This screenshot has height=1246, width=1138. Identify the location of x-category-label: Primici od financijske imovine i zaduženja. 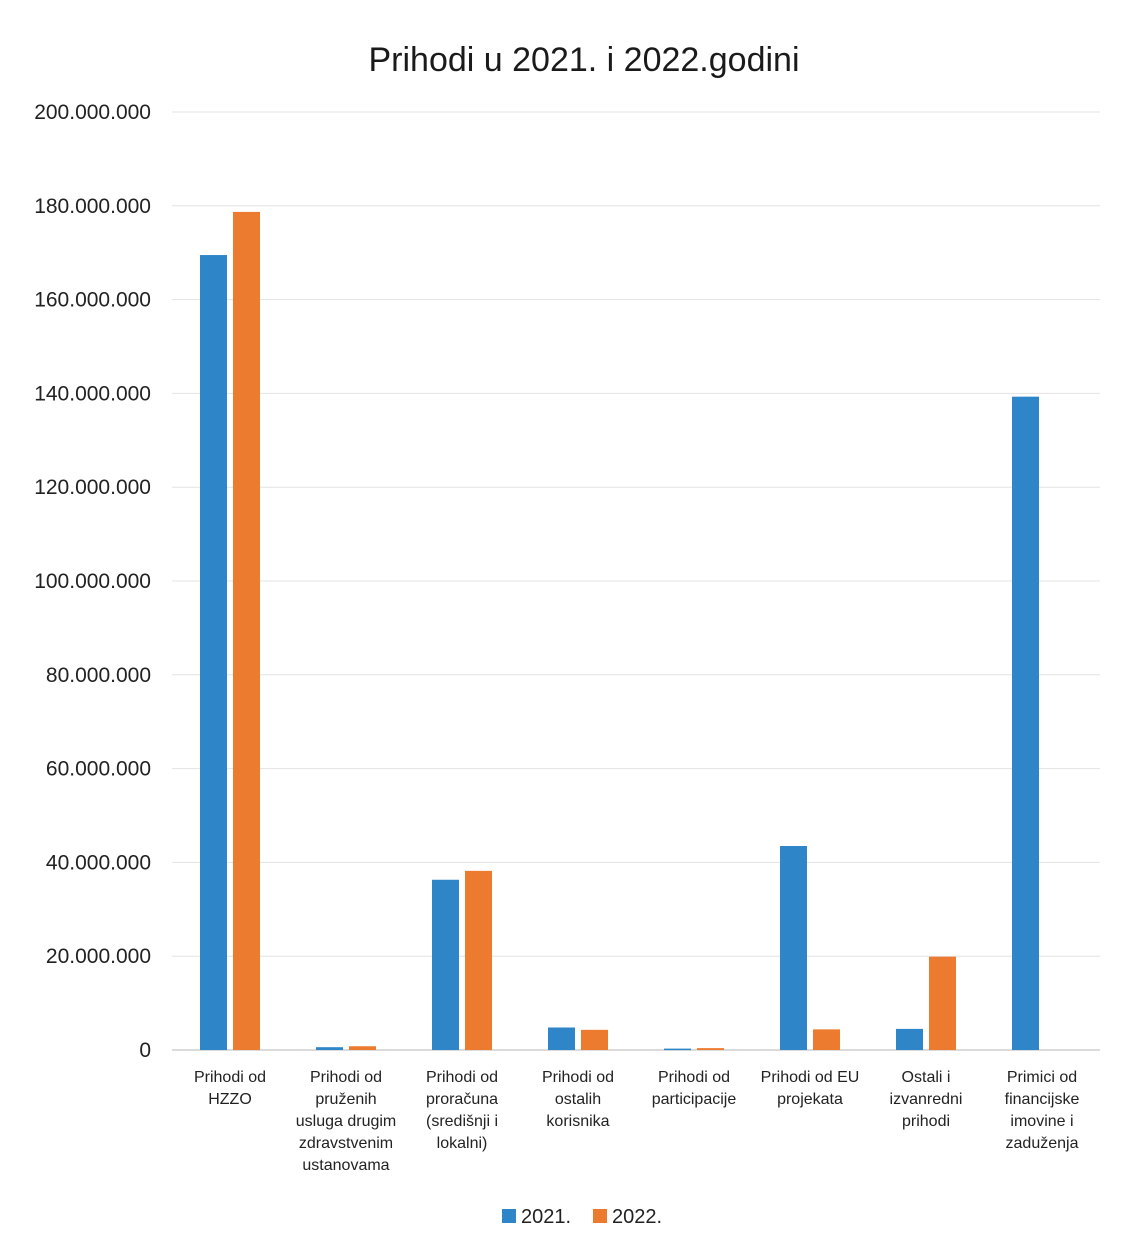
(1042, 1110).